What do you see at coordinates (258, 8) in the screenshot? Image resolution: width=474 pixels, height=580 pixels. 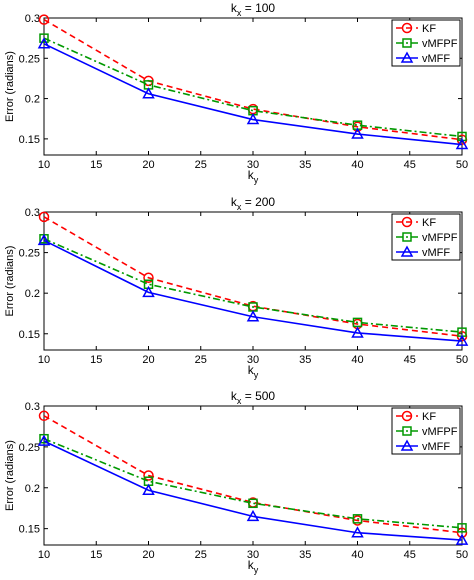 I see `chart-title-rest: = 100` at bounding box center [258, 8].